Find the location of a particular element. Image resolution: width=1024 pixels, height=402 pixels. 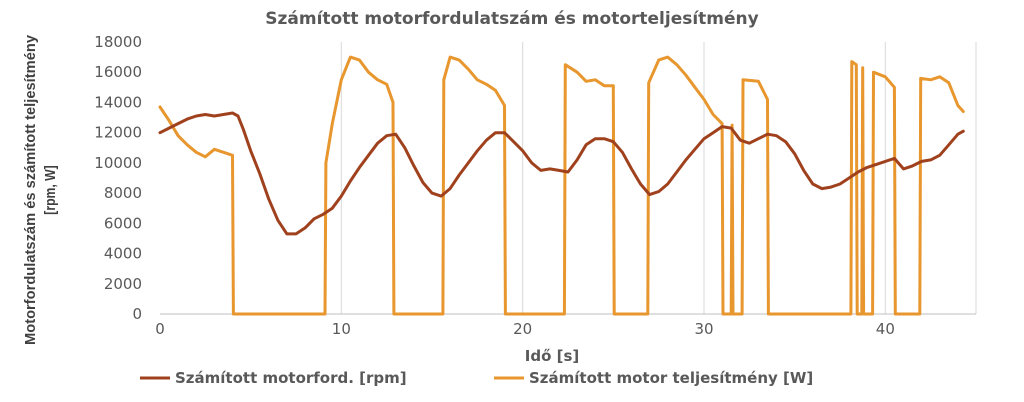

y-tick-label: 2000 is located at coordinates (123, 284).